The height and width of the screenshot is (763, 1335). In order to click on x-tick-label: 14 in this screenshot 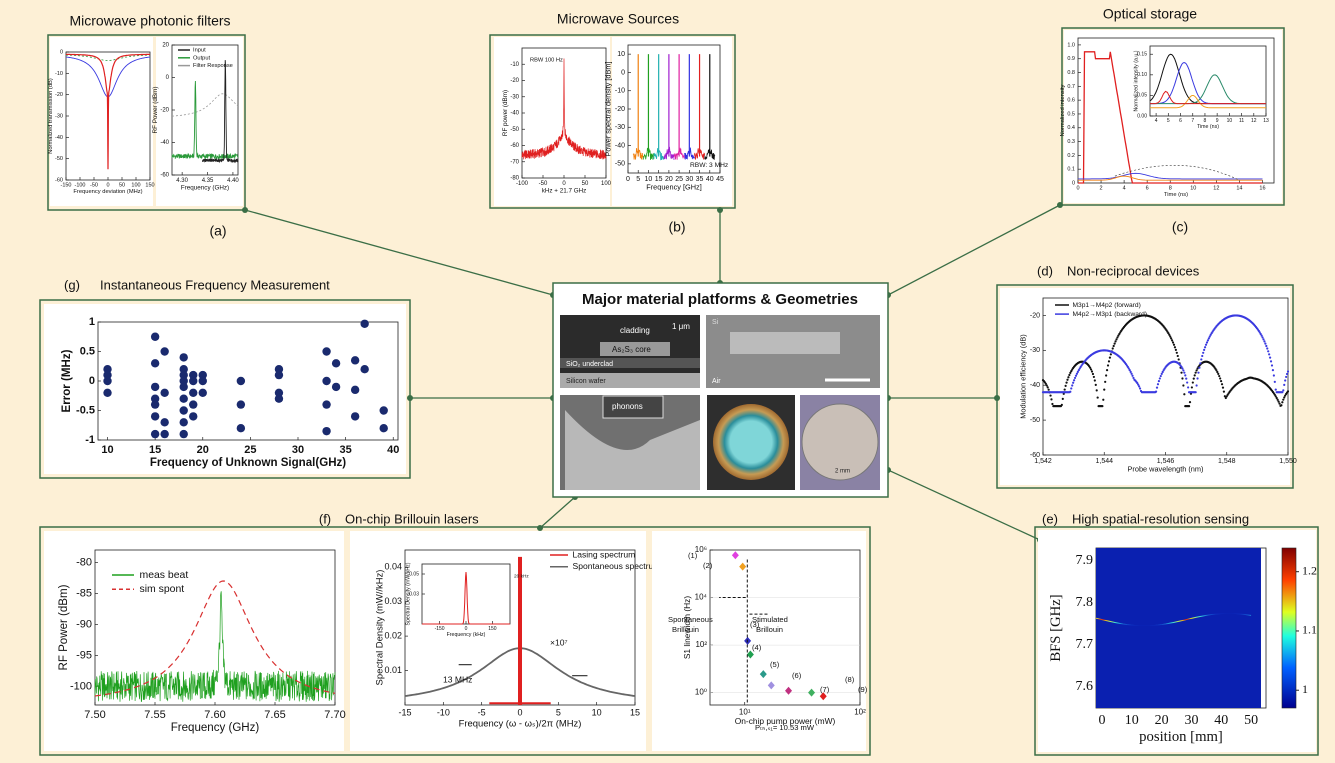, I will do `click(1239, 188)`.